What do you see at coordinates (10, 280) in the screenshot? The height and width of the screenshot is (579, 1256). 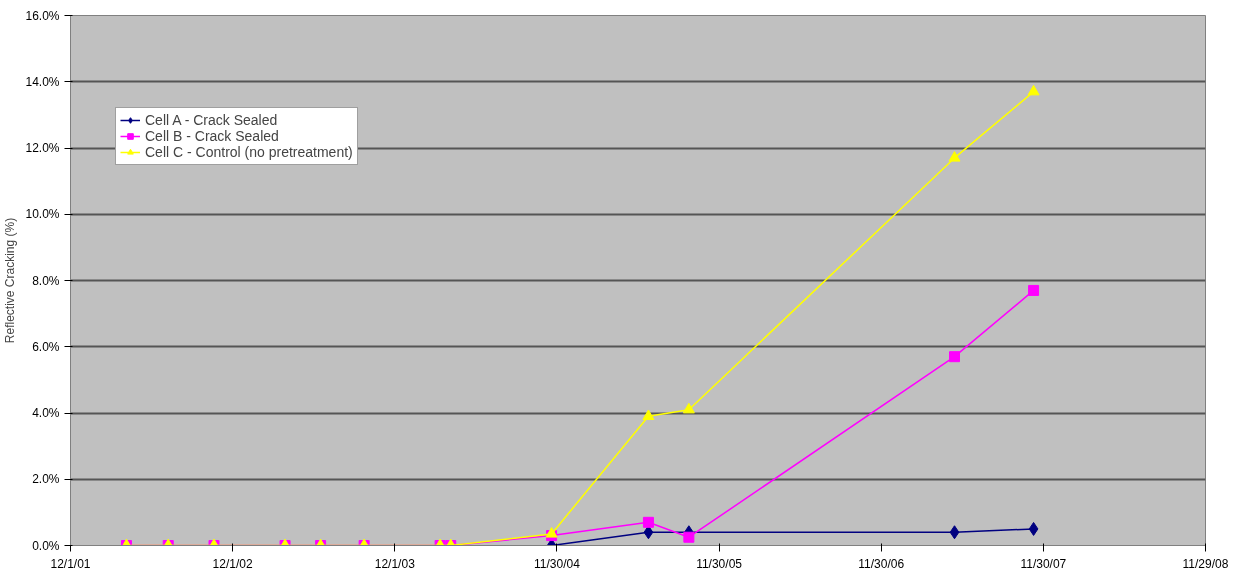 I see `y-axis-title: Reflective Cracking (%)` at bounding box center [10, 280].